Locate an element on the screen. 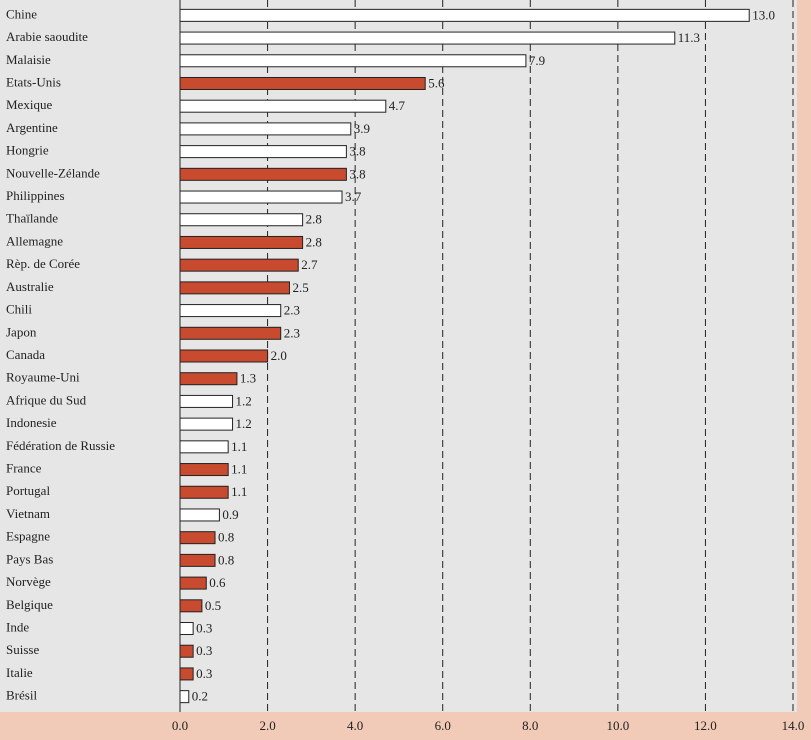  y-tick-label: Thaïlande is located at coordinates (32, 218).